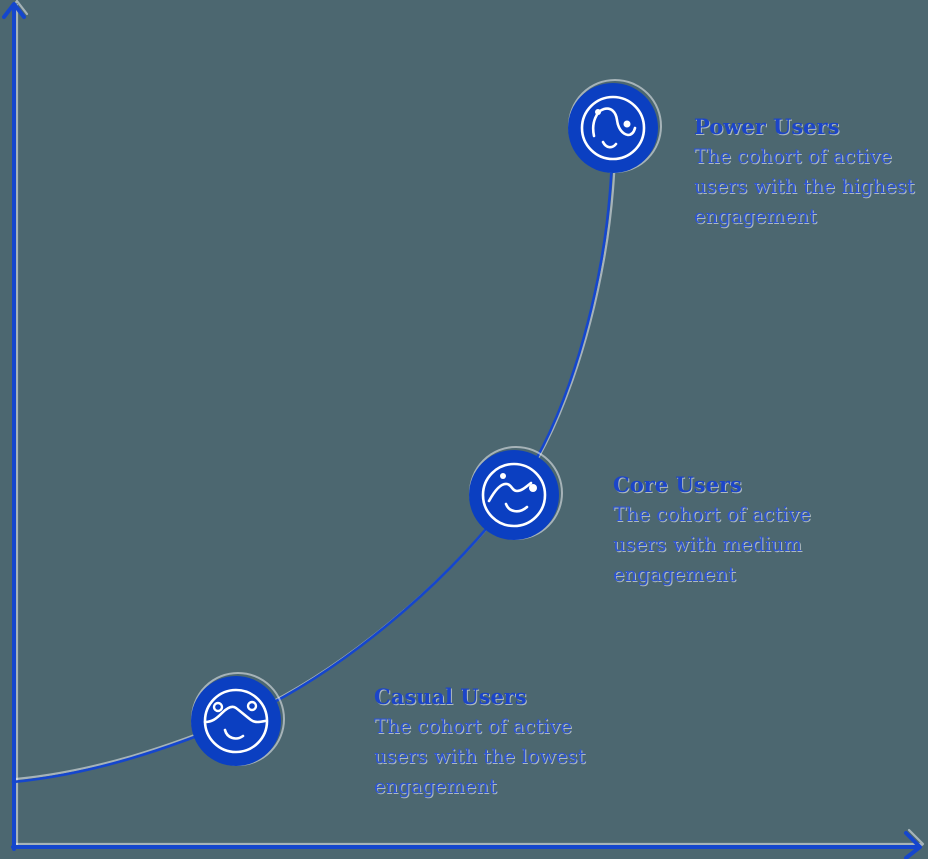 The image size is (928, 859). I want to click on casual-users-marker, so click(238, 719).